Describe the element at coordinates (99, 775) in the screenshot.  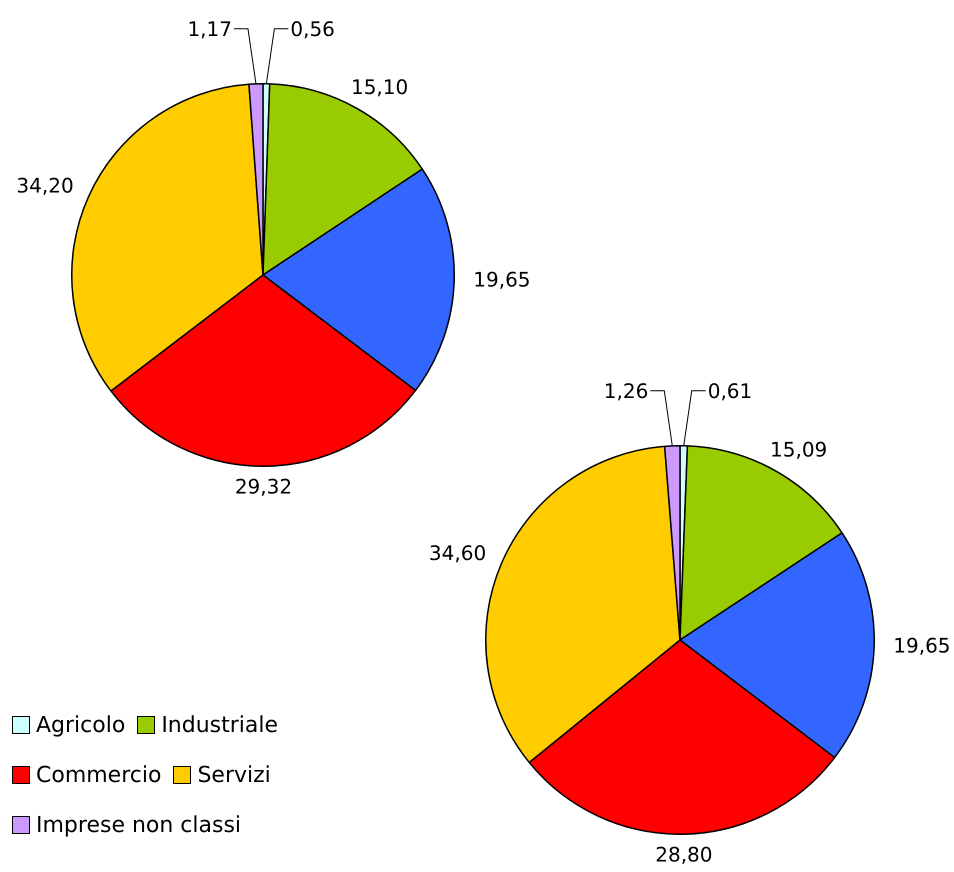
I see `legend-label: Commercio` at that location.